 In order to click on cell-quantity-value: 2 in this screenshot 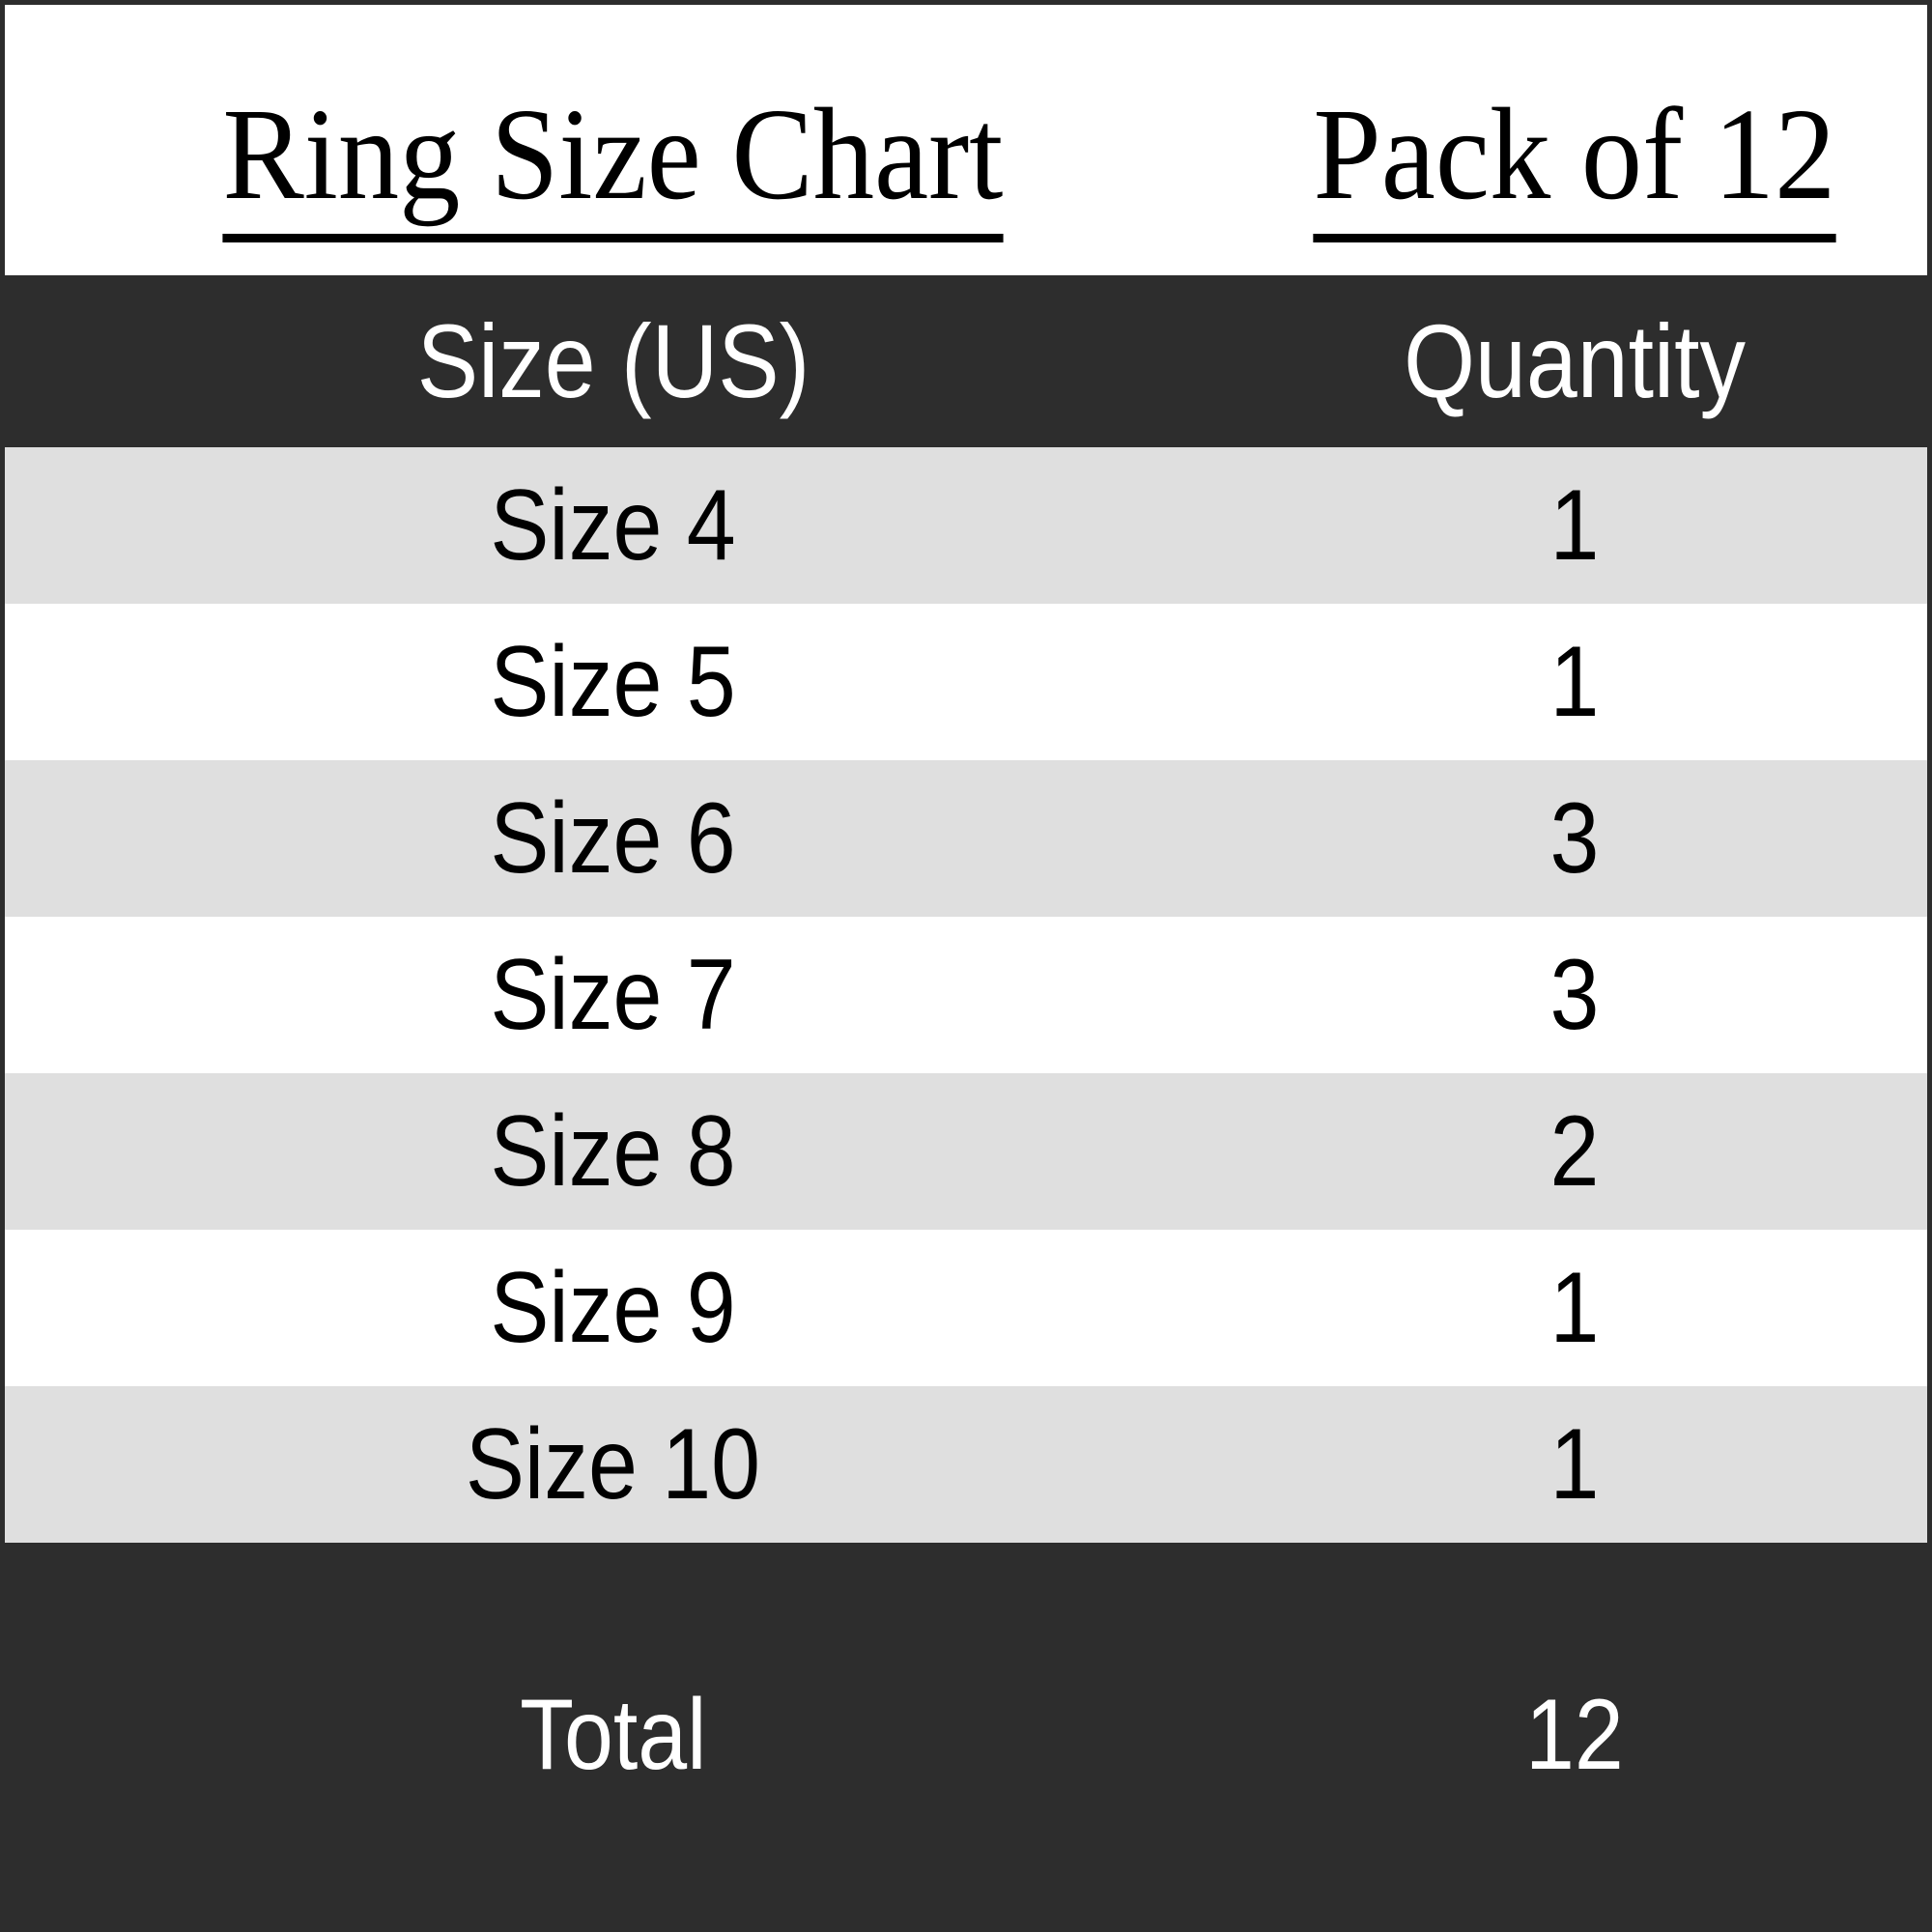, I will do `click(1574, 1151)`.